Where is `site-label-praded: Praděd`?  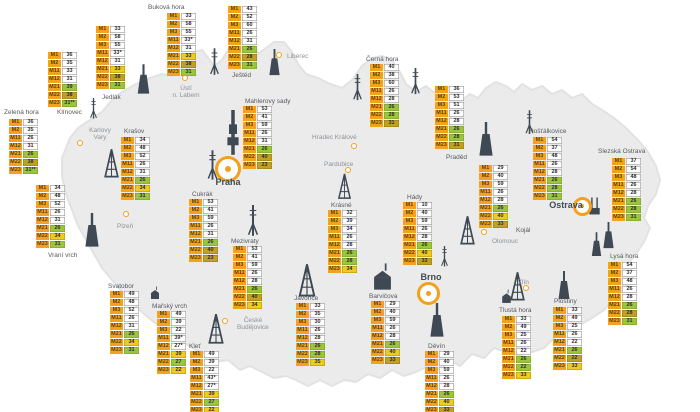 site-label-praded: Praděd is located at coordinates (456, 157).